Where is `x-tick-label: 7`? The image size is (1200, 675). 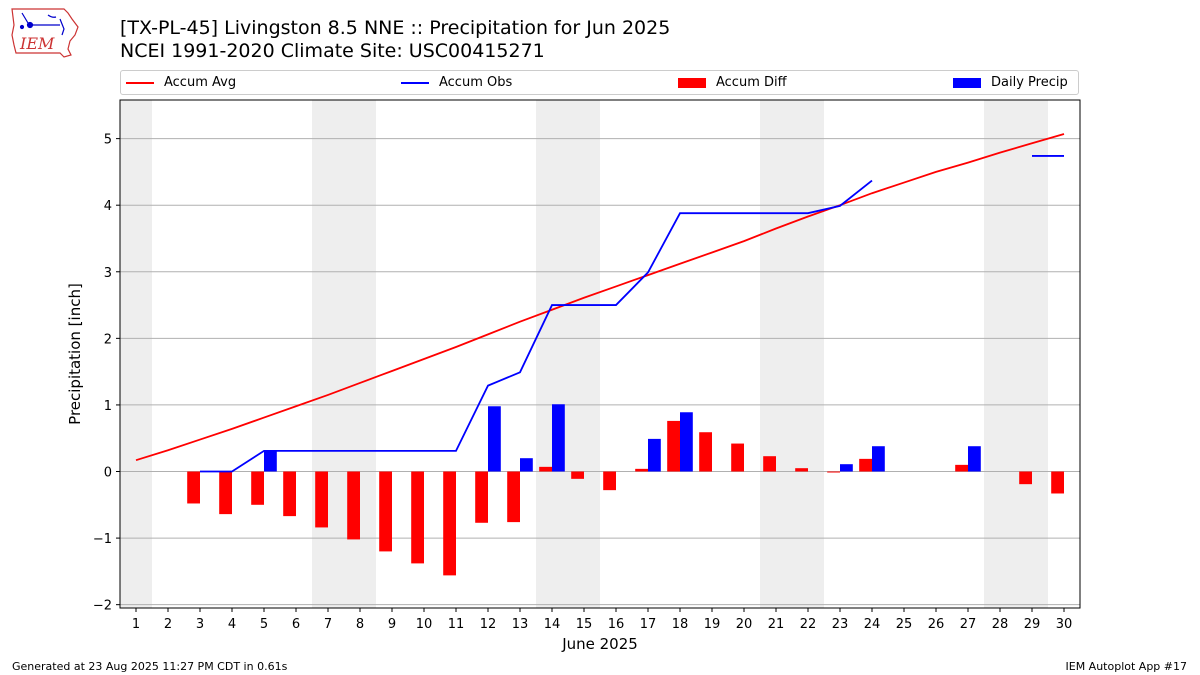
x-tick-label: 7 is located at coordinates (328, 624).